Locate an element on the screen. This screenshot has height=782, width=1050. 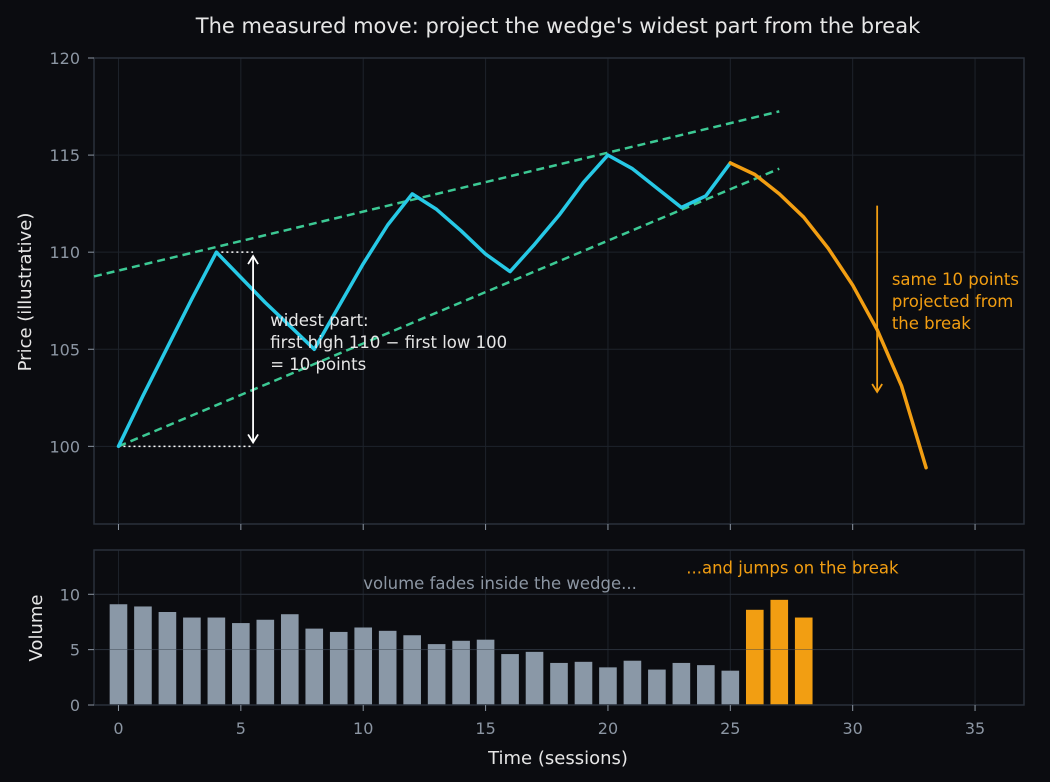
time-xtick-label: 20 is located at coordinates (608, 728).